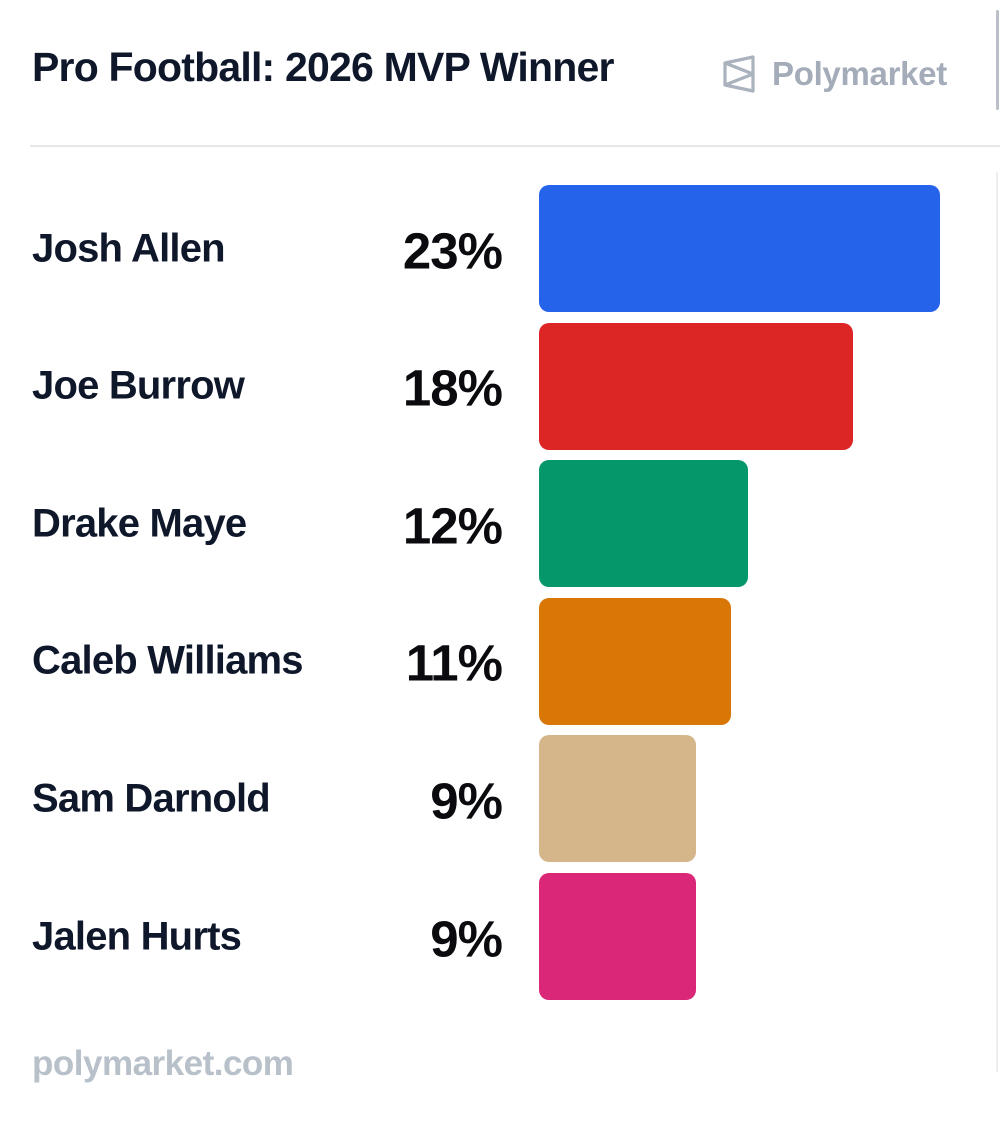 The width and height of the screenshot is (1000, 1121). I want to click on window-edge, so click(997, 60).